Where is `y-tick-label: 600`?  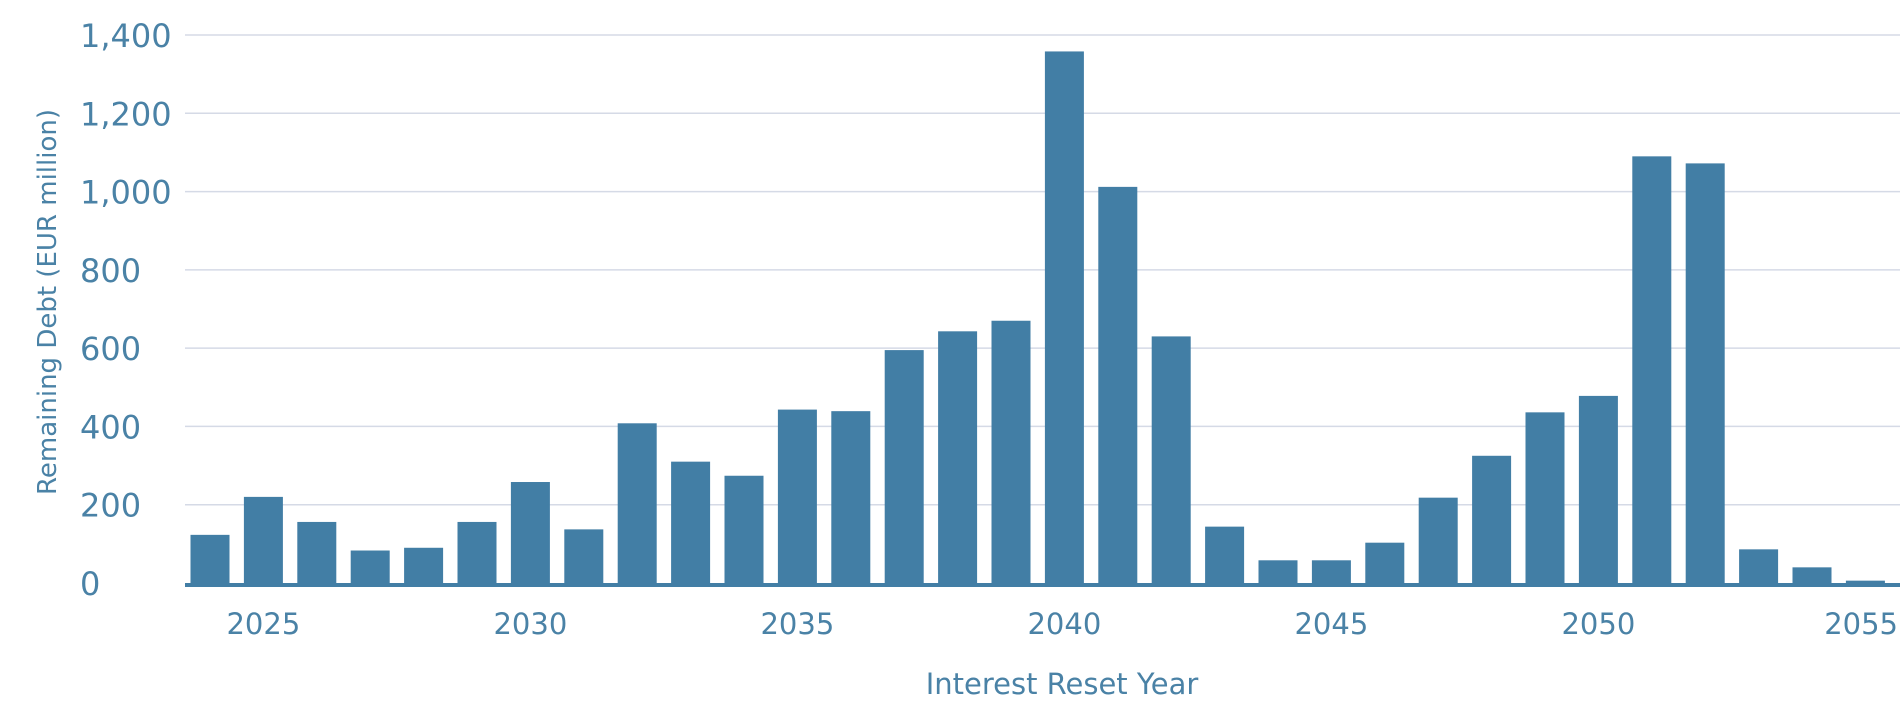
y-tick-label: 600 is located at coordinates (110, 349).